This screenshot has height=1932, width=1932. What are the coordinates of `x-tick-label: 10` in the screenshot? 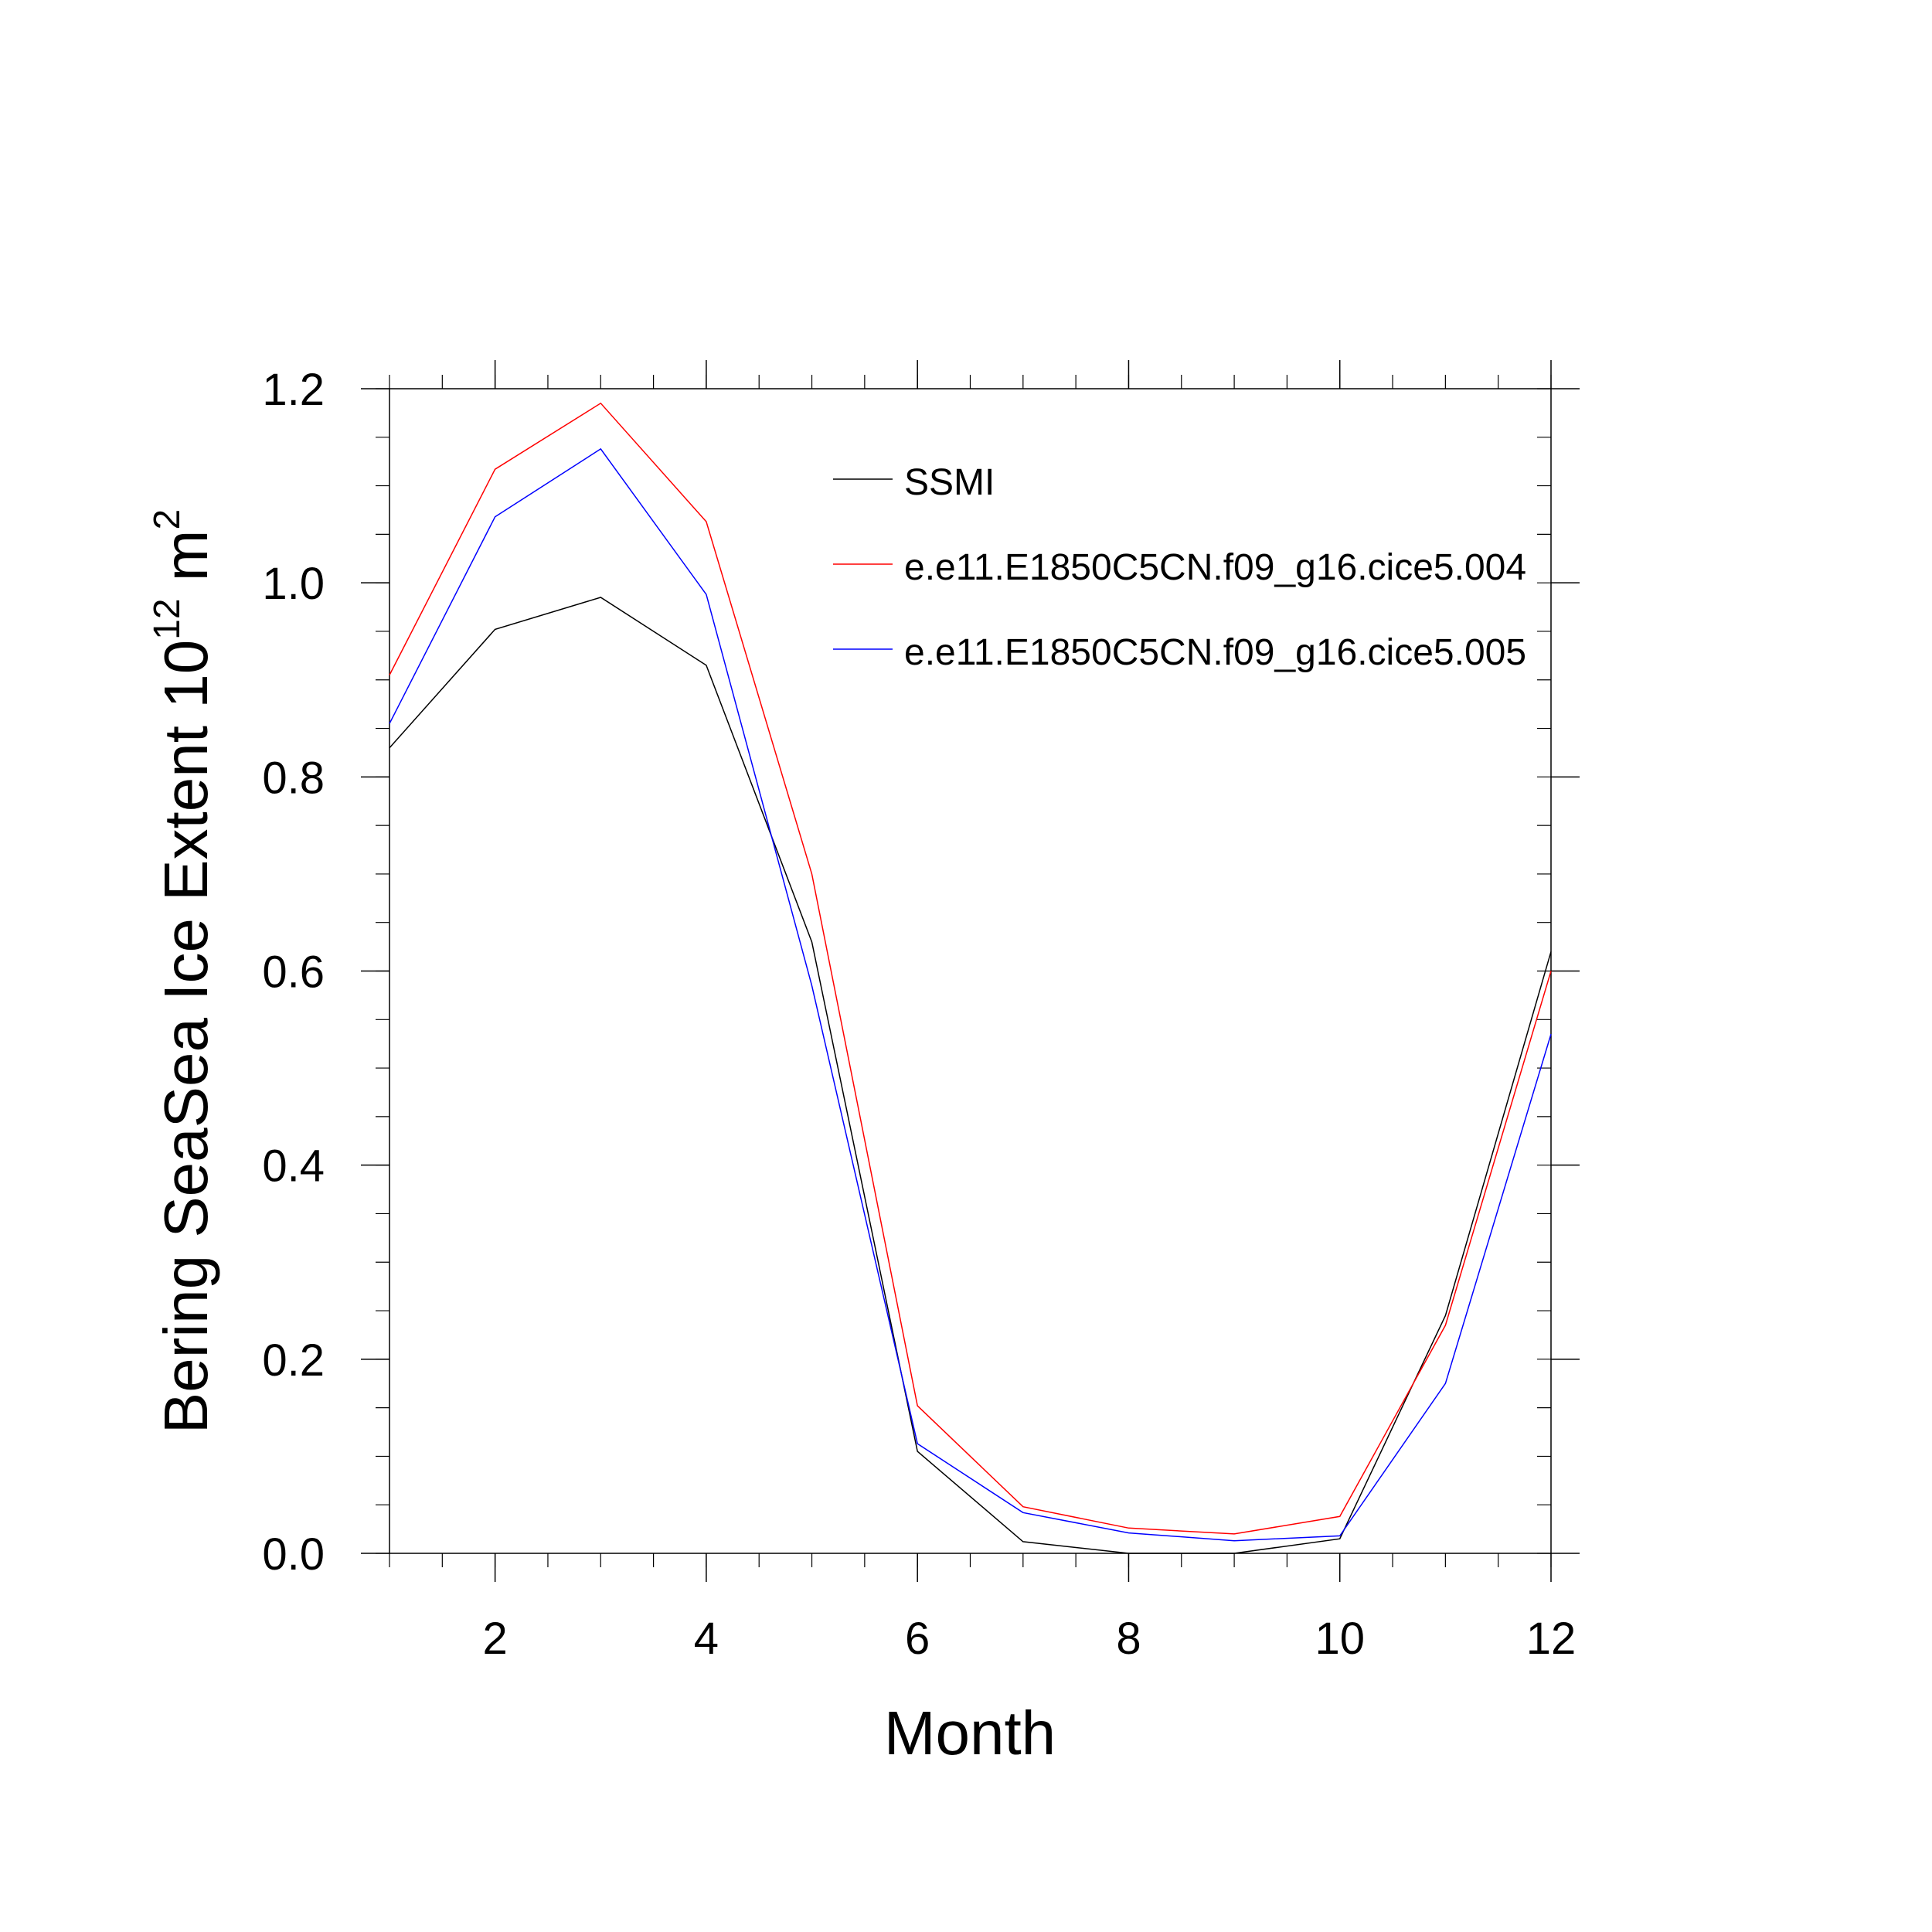 It's located at (1340, 1639).